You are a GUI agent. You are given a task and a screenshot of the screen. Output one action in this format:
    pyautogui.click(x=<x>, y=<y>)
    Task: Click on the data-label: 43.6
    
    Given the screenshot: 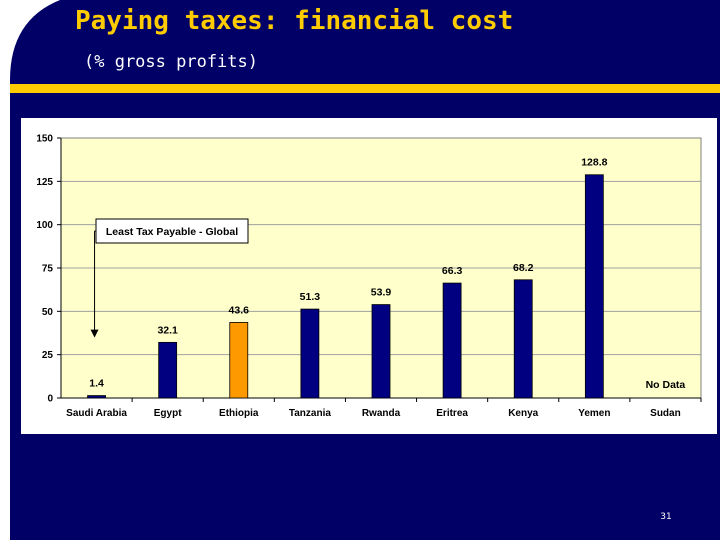 What is the action you would take?
    pyautogui.click(x=239, y=310)
    